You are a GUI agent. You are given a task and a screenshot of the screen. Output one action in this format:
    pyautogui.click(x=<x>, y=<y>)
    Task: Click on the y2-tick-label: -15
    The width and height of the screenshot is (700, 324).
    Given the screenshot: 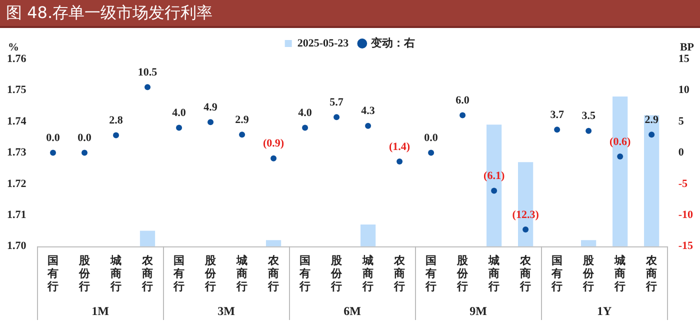 What is the action you would take?
    pyautogui.click(x=686, y=246)
    